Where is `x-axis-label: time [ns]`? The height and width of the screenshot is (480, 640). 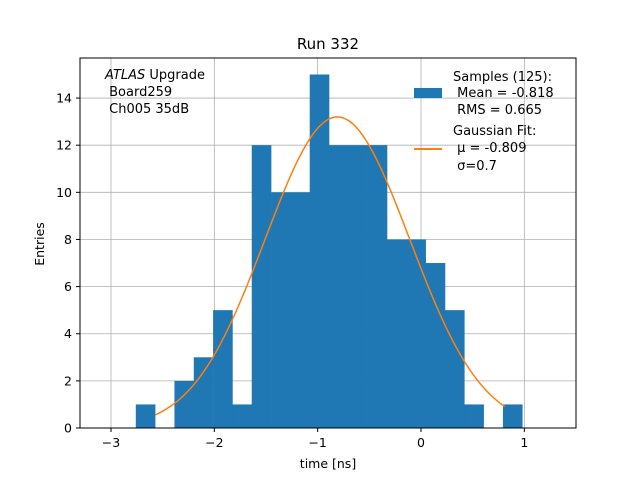
x-axis-label: time [ns] is located at coordinates (328, 463).